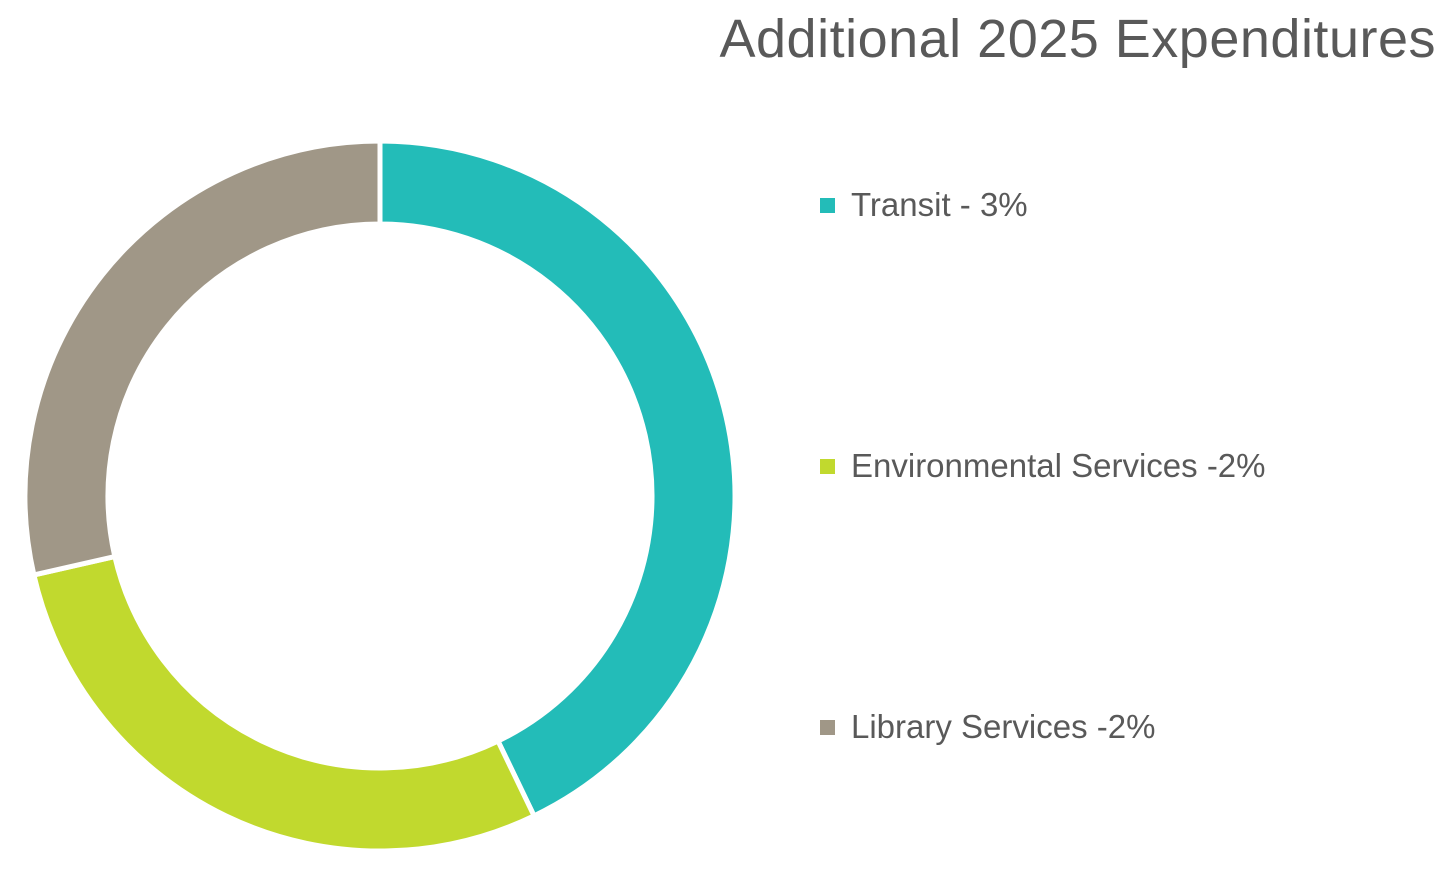 The height and width of the screenshot is (885, 1440). I want to click on legend-item-library-services: Library Services -2%, so click(987, 727).